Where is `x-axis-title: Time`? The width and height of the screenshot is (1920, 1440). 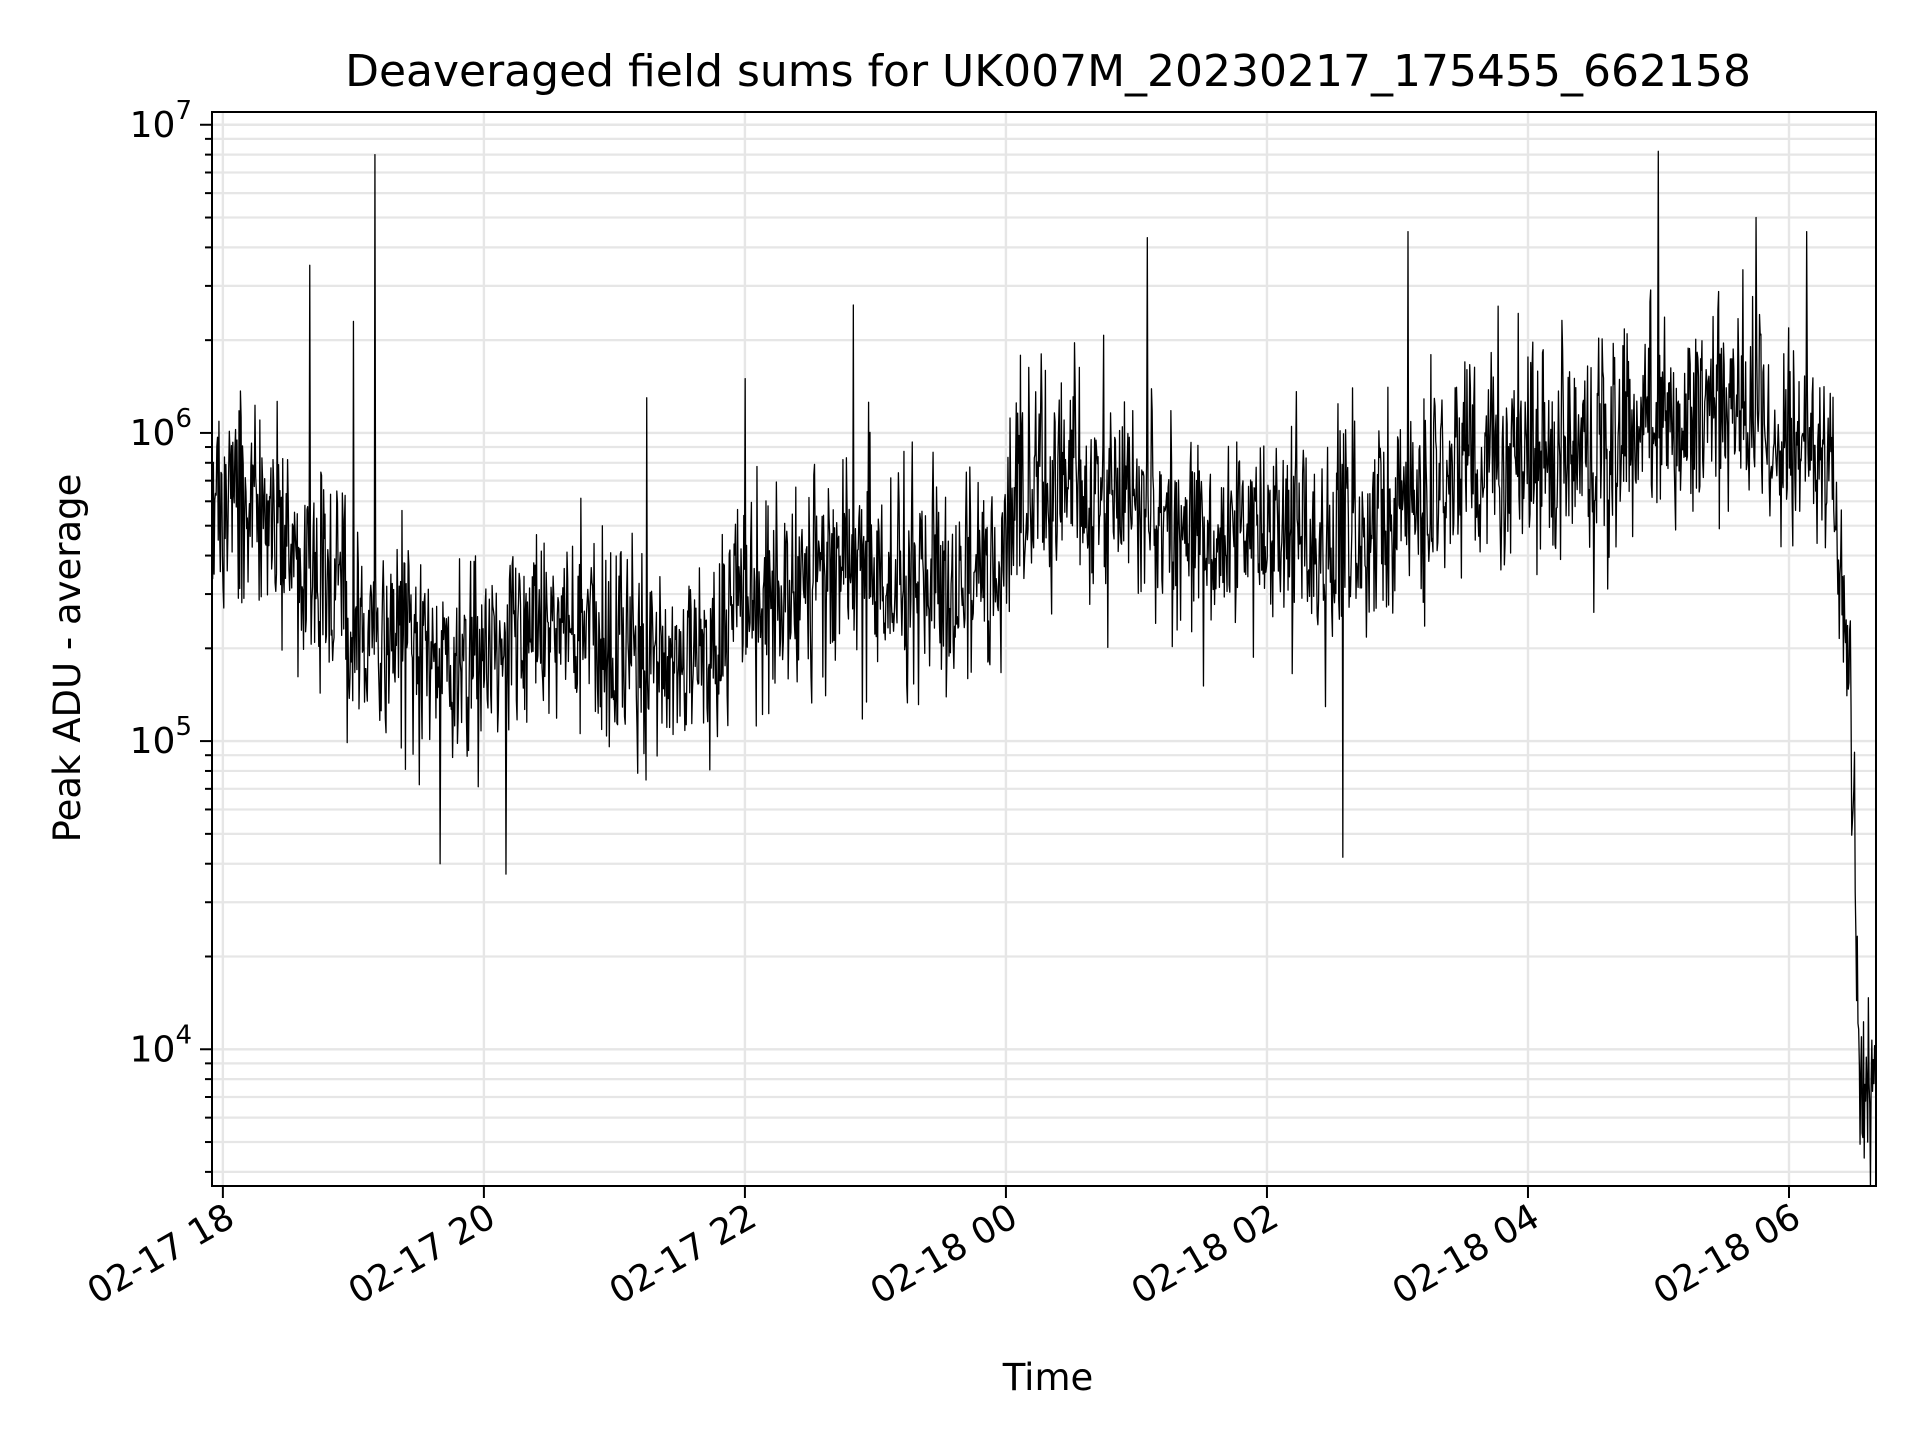 x-axis-title: Time is located at coordinates (1048, 1377).